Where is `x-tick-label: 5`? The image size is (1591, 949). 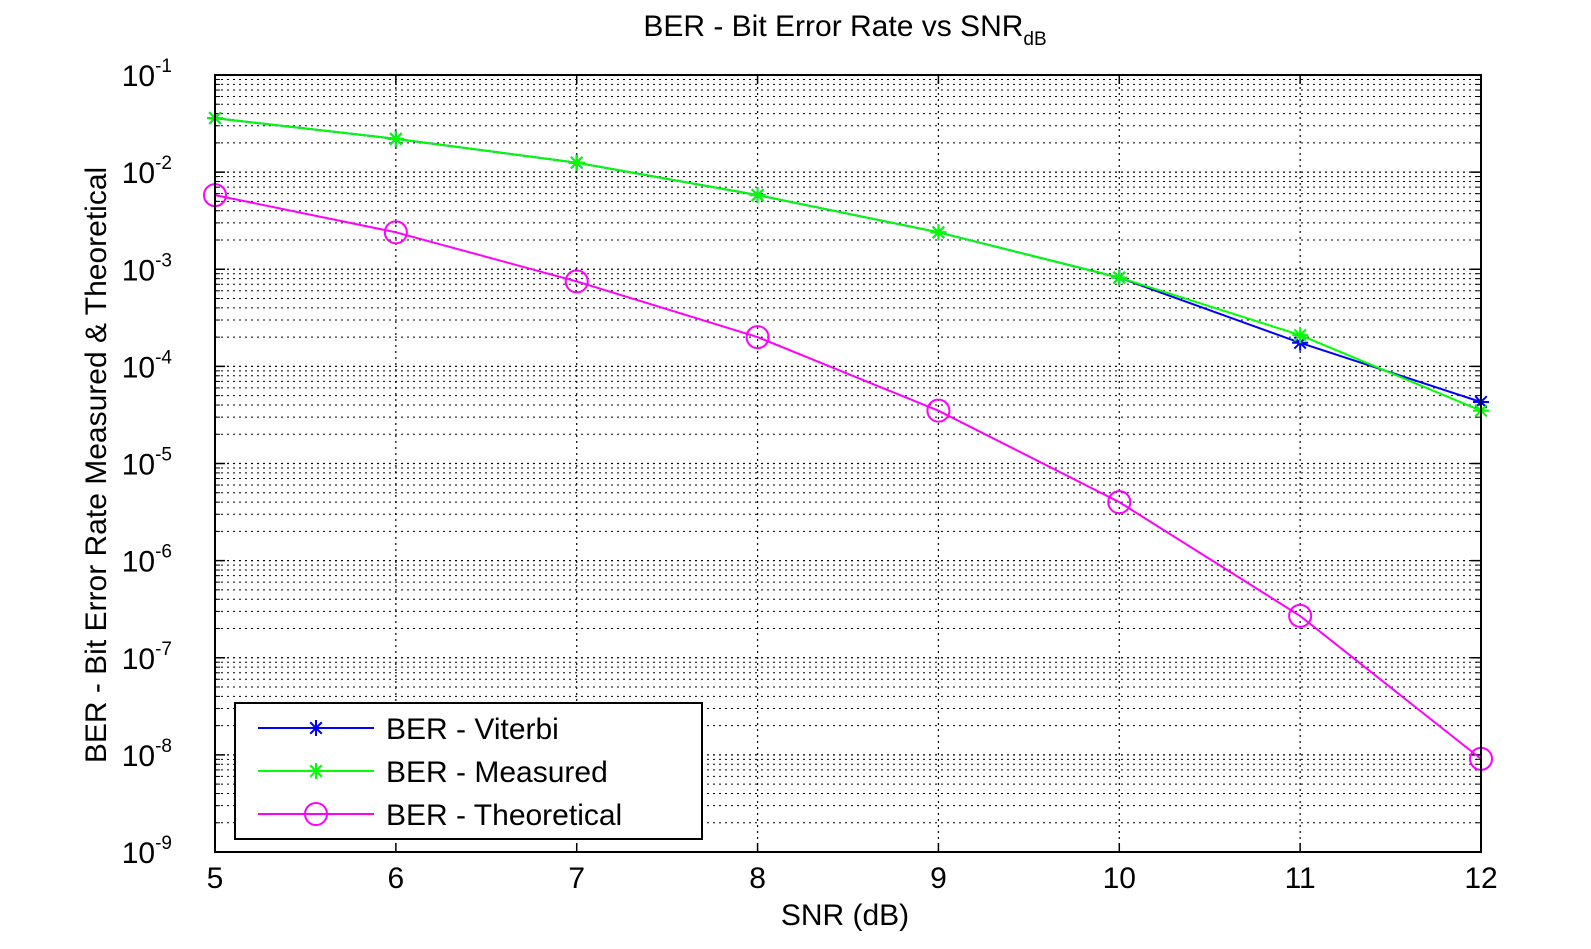 x-tick-label: 5 is located at coordinates (215, 878).